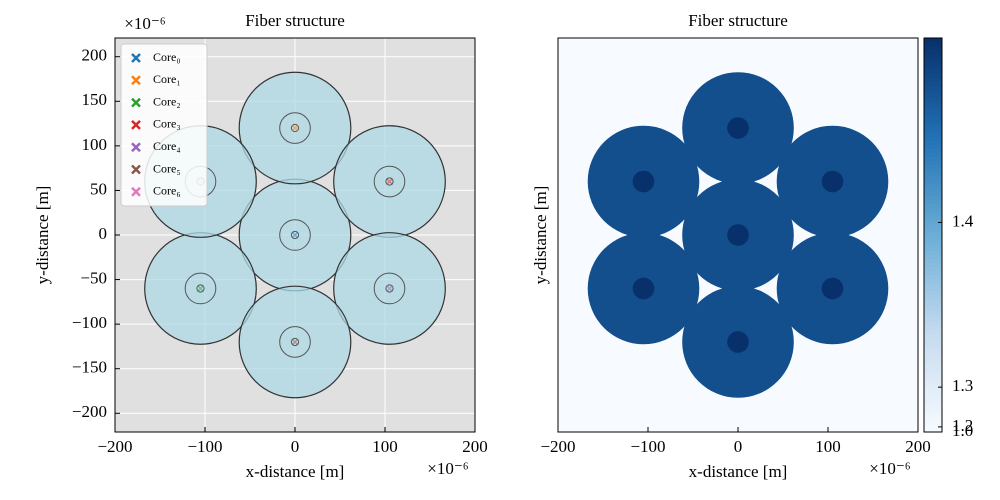 Image resolution: width=1000 pixels, height=500 pixels. I want to click on legend-label: Core₄, so click(167, 146).